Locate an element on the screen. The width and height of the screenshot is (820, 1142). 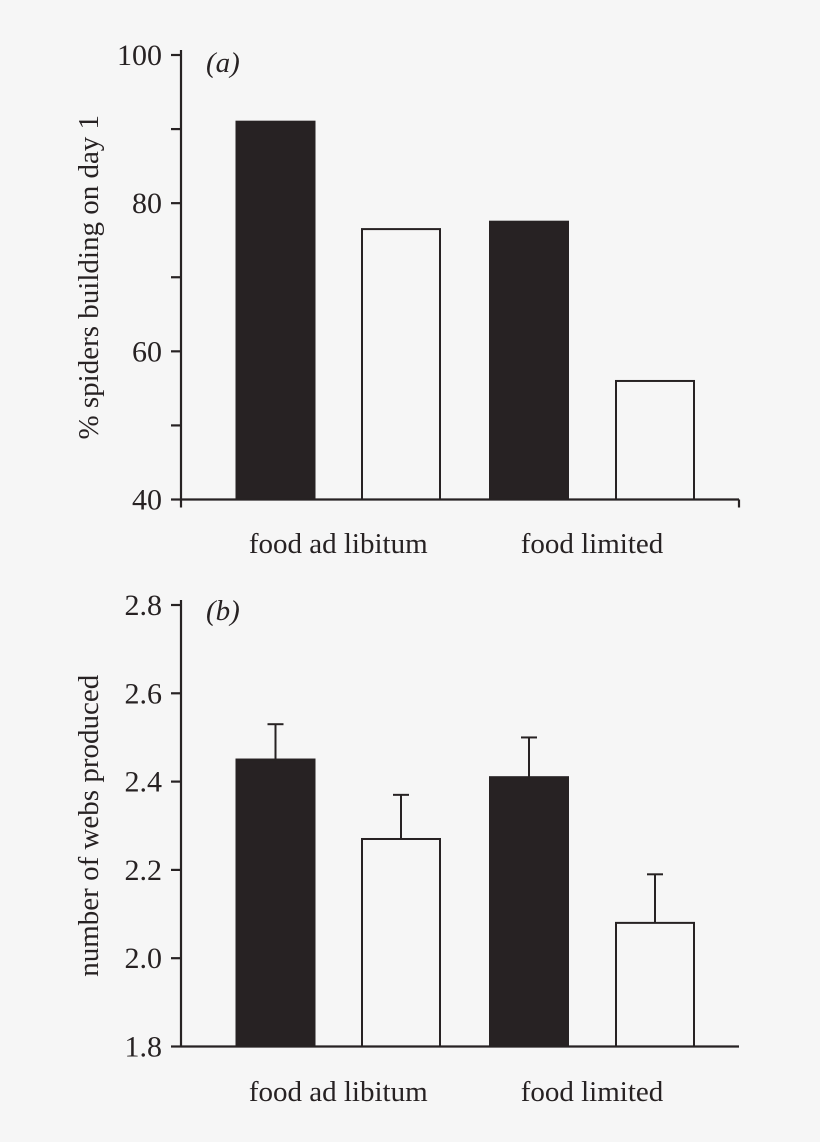
y-tick-label: 100 is located at coordinates (139, 55).